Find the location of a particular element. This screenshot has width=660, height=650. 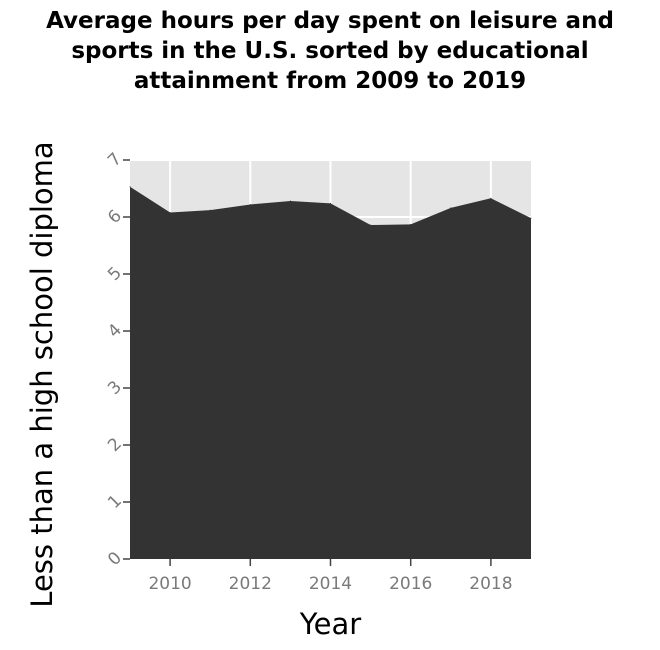

y-tick-label: 7 is located at coordinates (115, 160).